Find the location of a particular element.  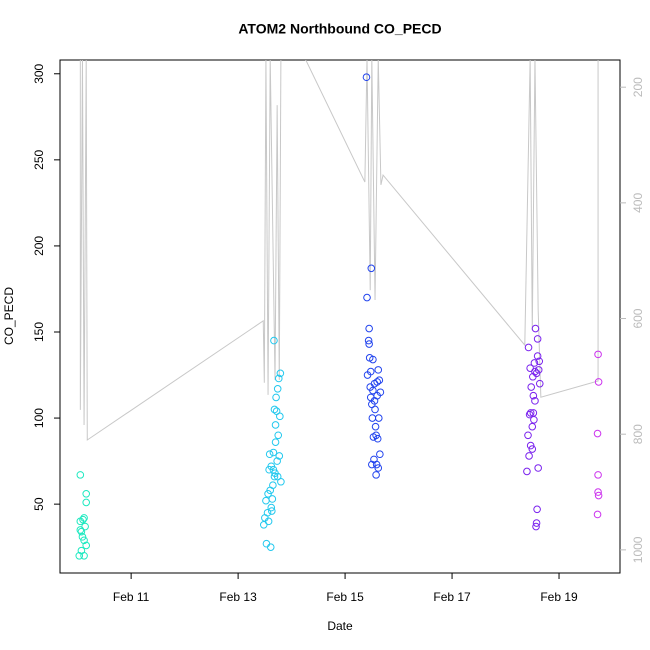

y-tick-label: 50 is located at coordinates (39, 504).